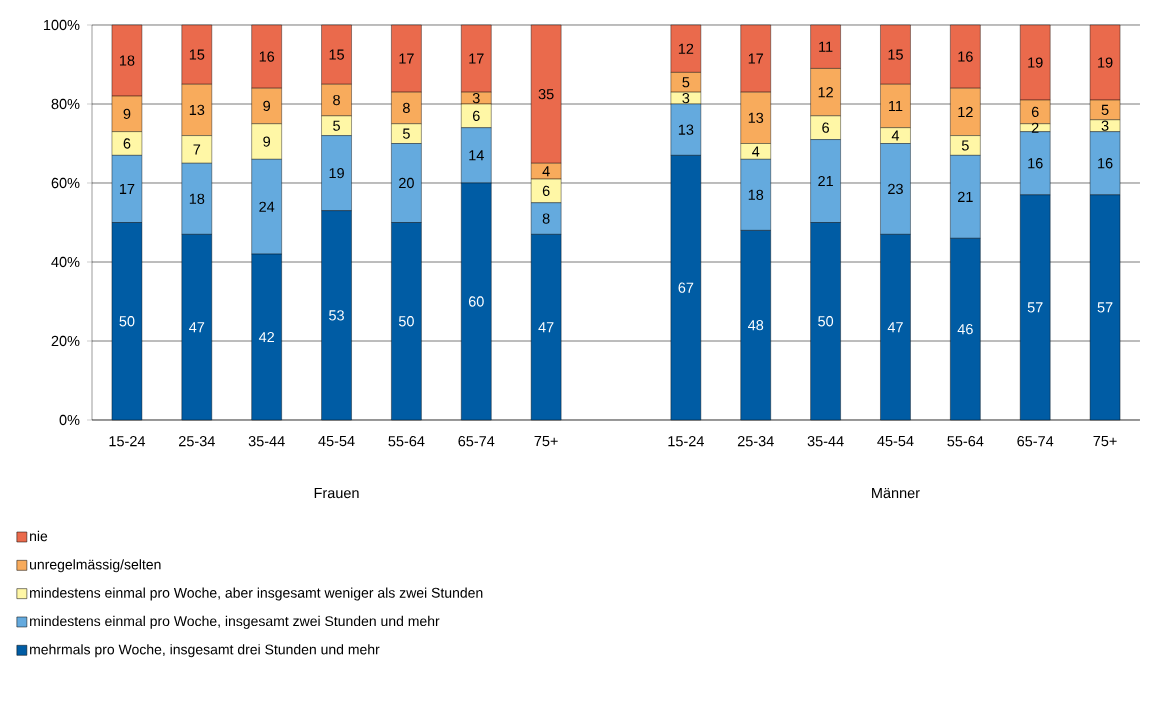  I want to click on data-label: 7, so click(197, 149).